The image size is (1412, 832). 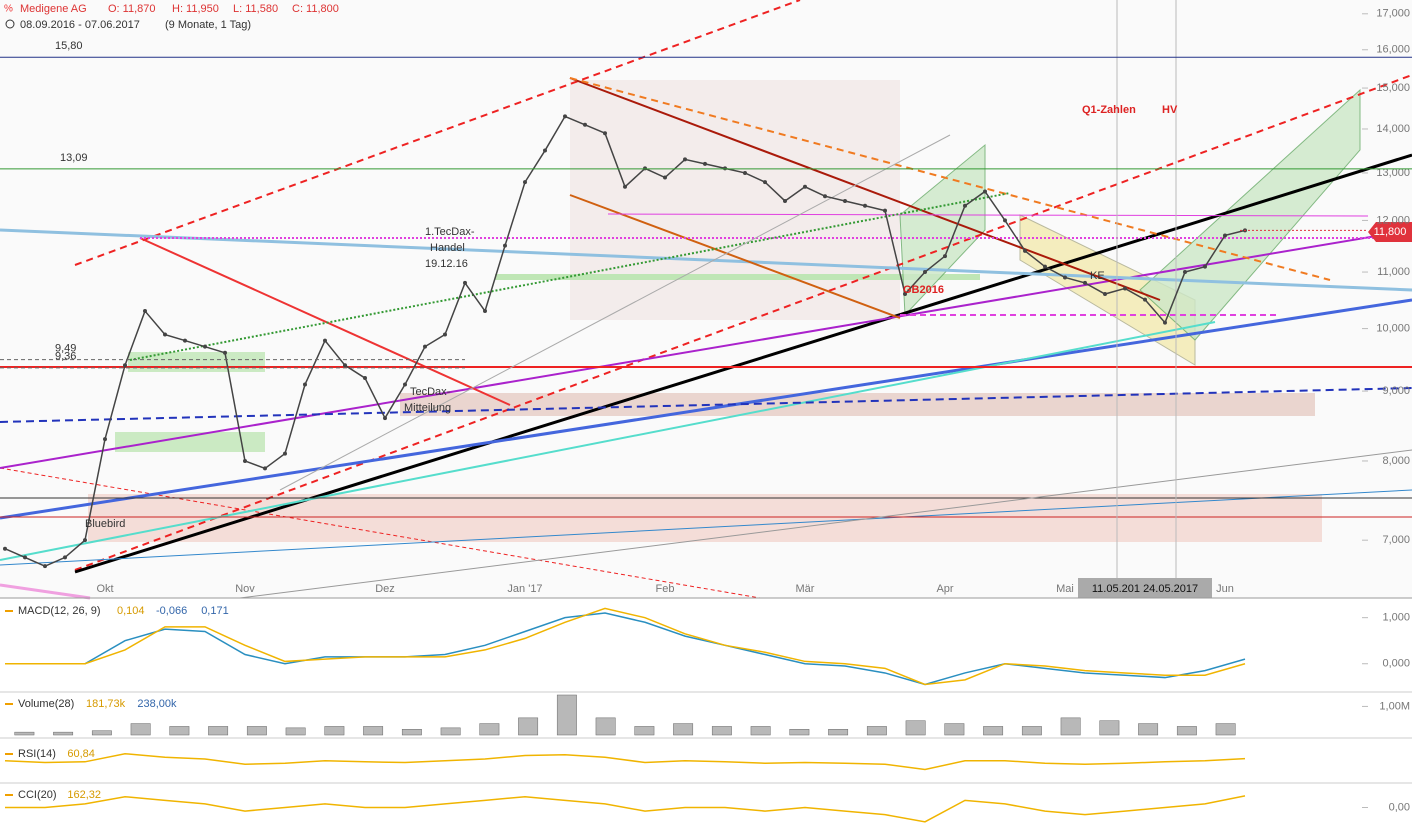 I want to click on ohlc: L: 11,580, so click(x=255, y=9).